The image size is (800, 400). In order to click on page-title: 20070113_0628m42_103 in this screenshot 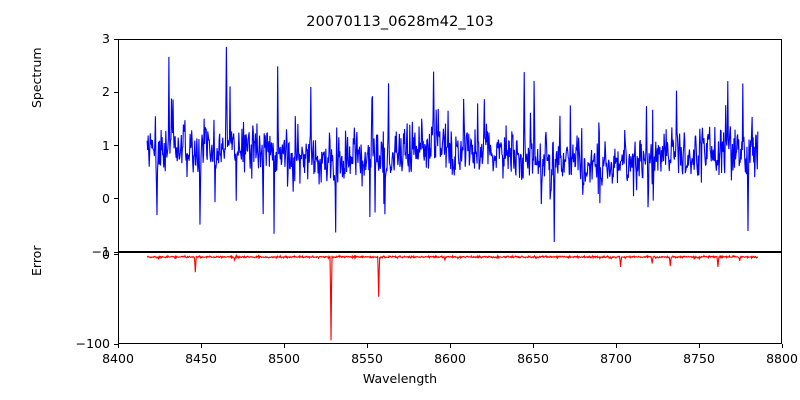, I will do `click(400, 22)`.